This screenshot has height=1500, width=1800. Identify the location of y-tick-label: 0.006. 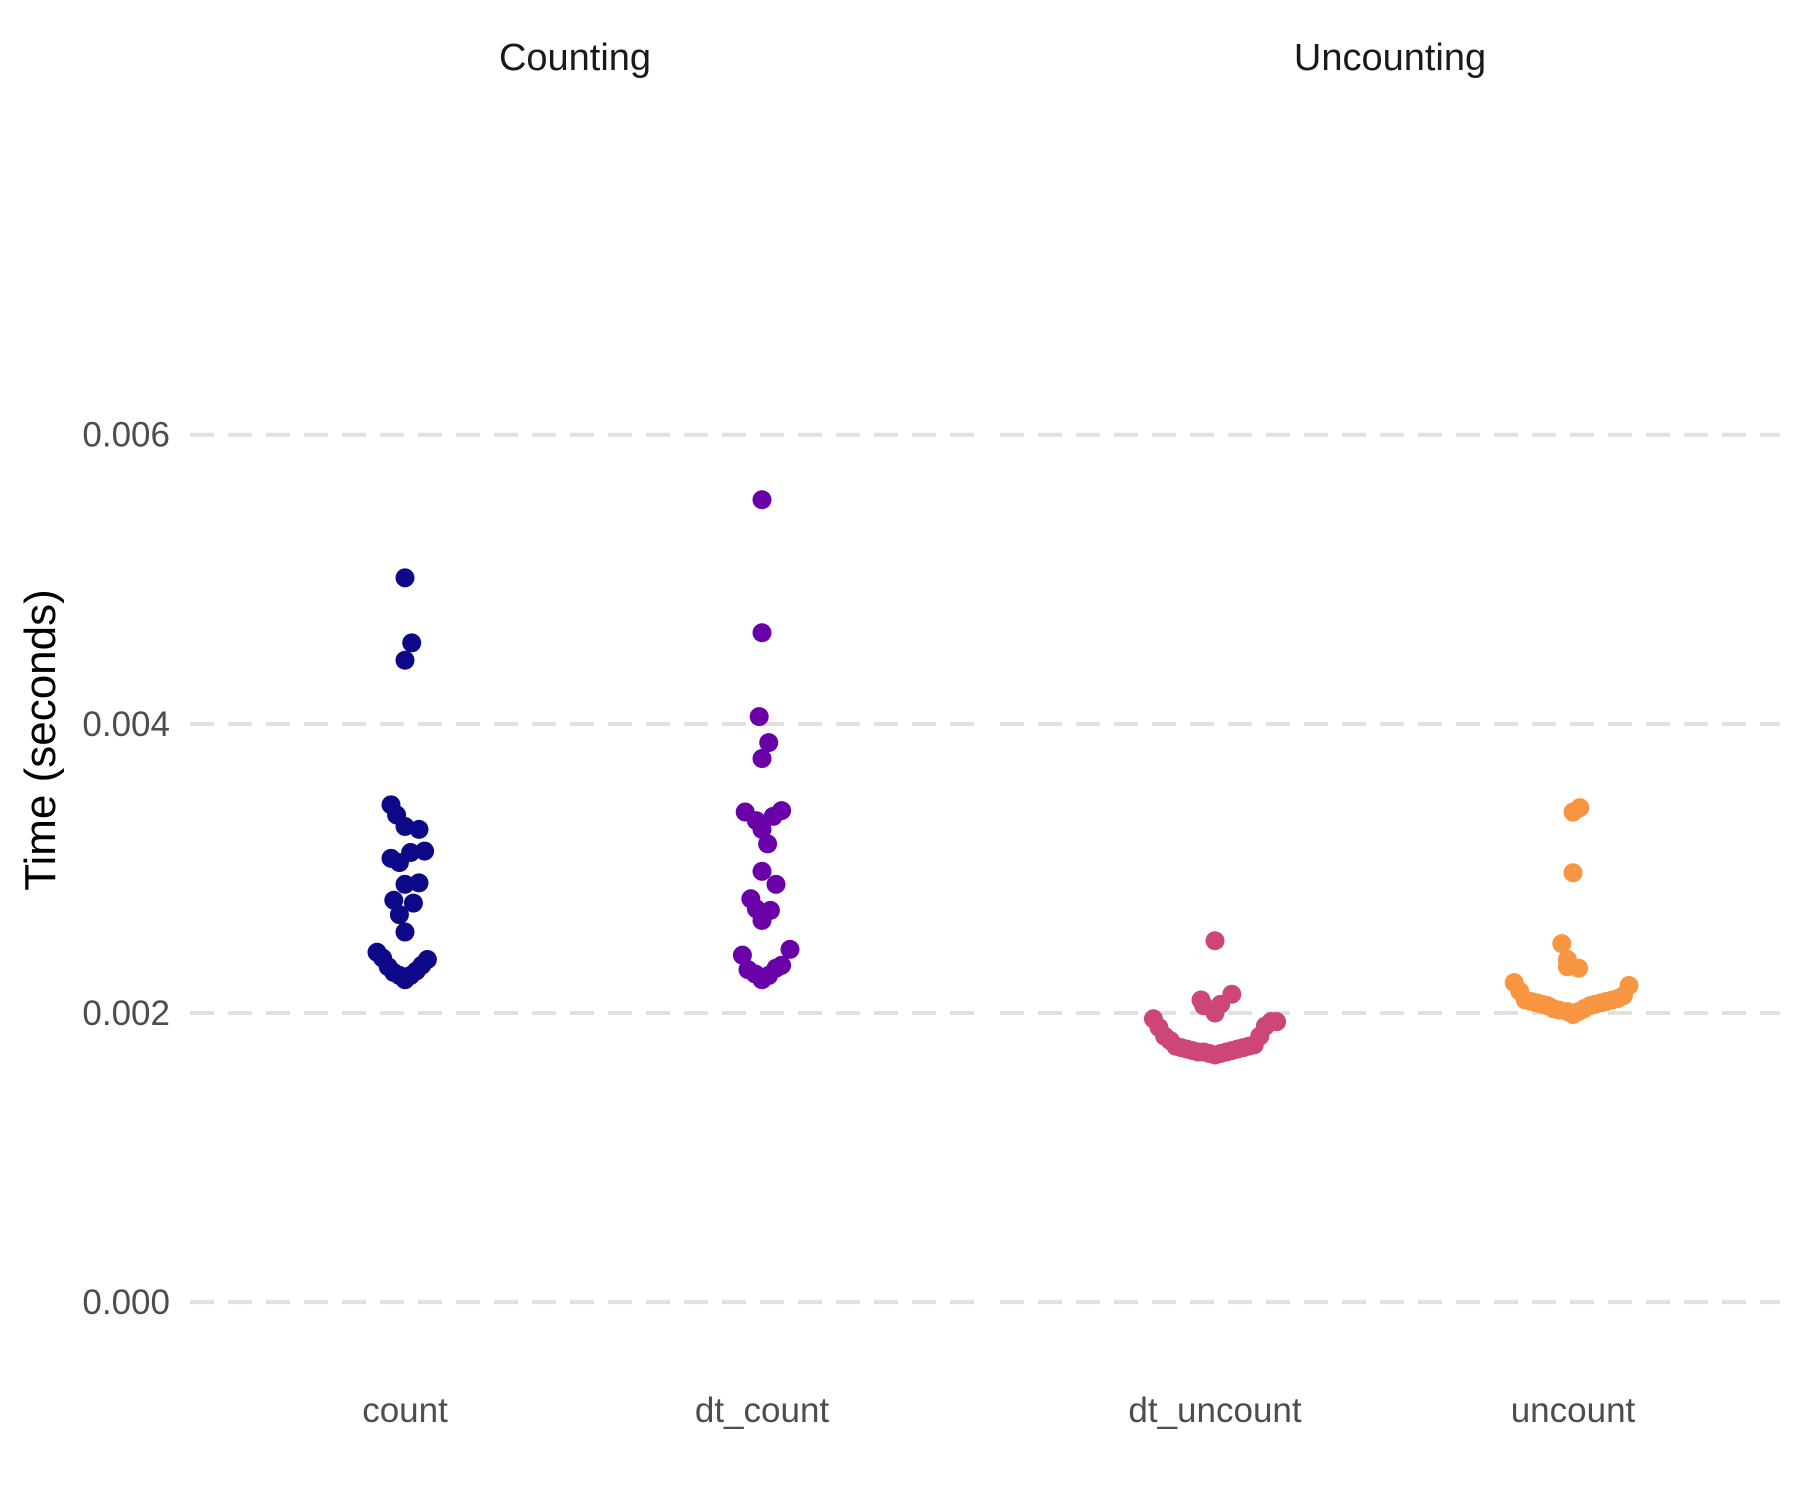
(126, 435).